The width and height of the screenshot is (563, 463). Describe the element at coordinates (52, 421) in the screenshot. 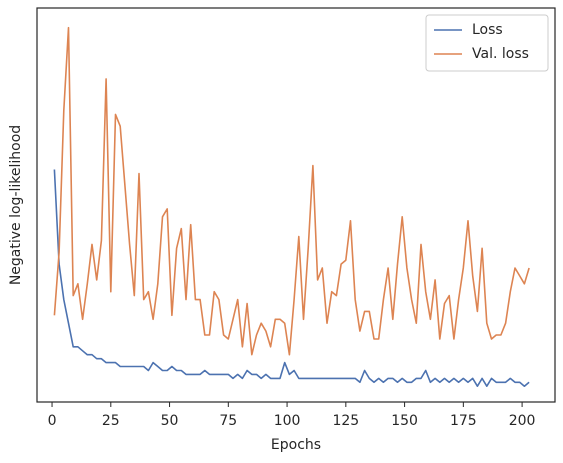

I see `x-tick-label: 0` at that location.